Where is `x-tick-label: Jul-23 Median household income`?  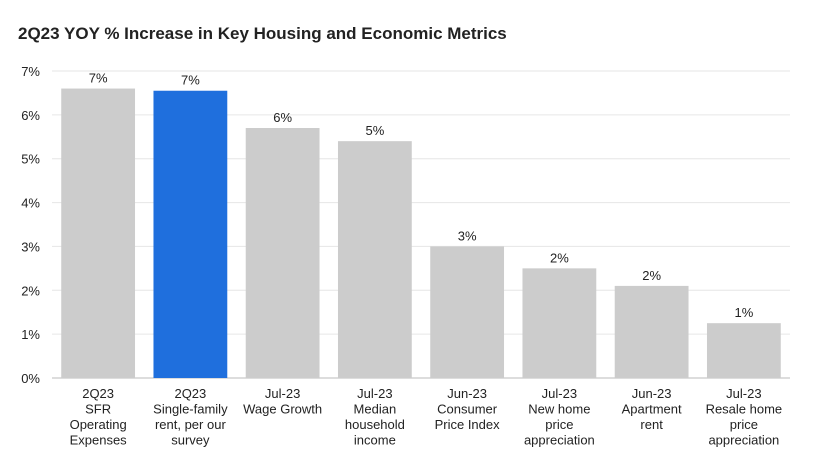 x-tick-label: Jul-23 Median household income is located at coordinates (375, 417).